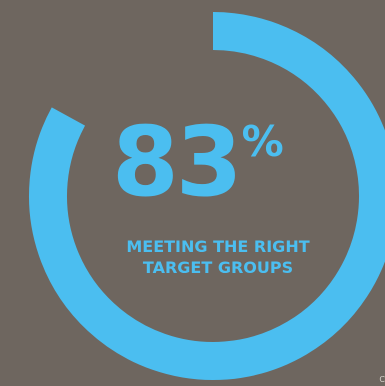 The width and height of the screenshot is (385, 386). Describe the element at coordinates (218, 267) in the screenshot. I see `caption-line-2: TARGET GROUPS` at that location.